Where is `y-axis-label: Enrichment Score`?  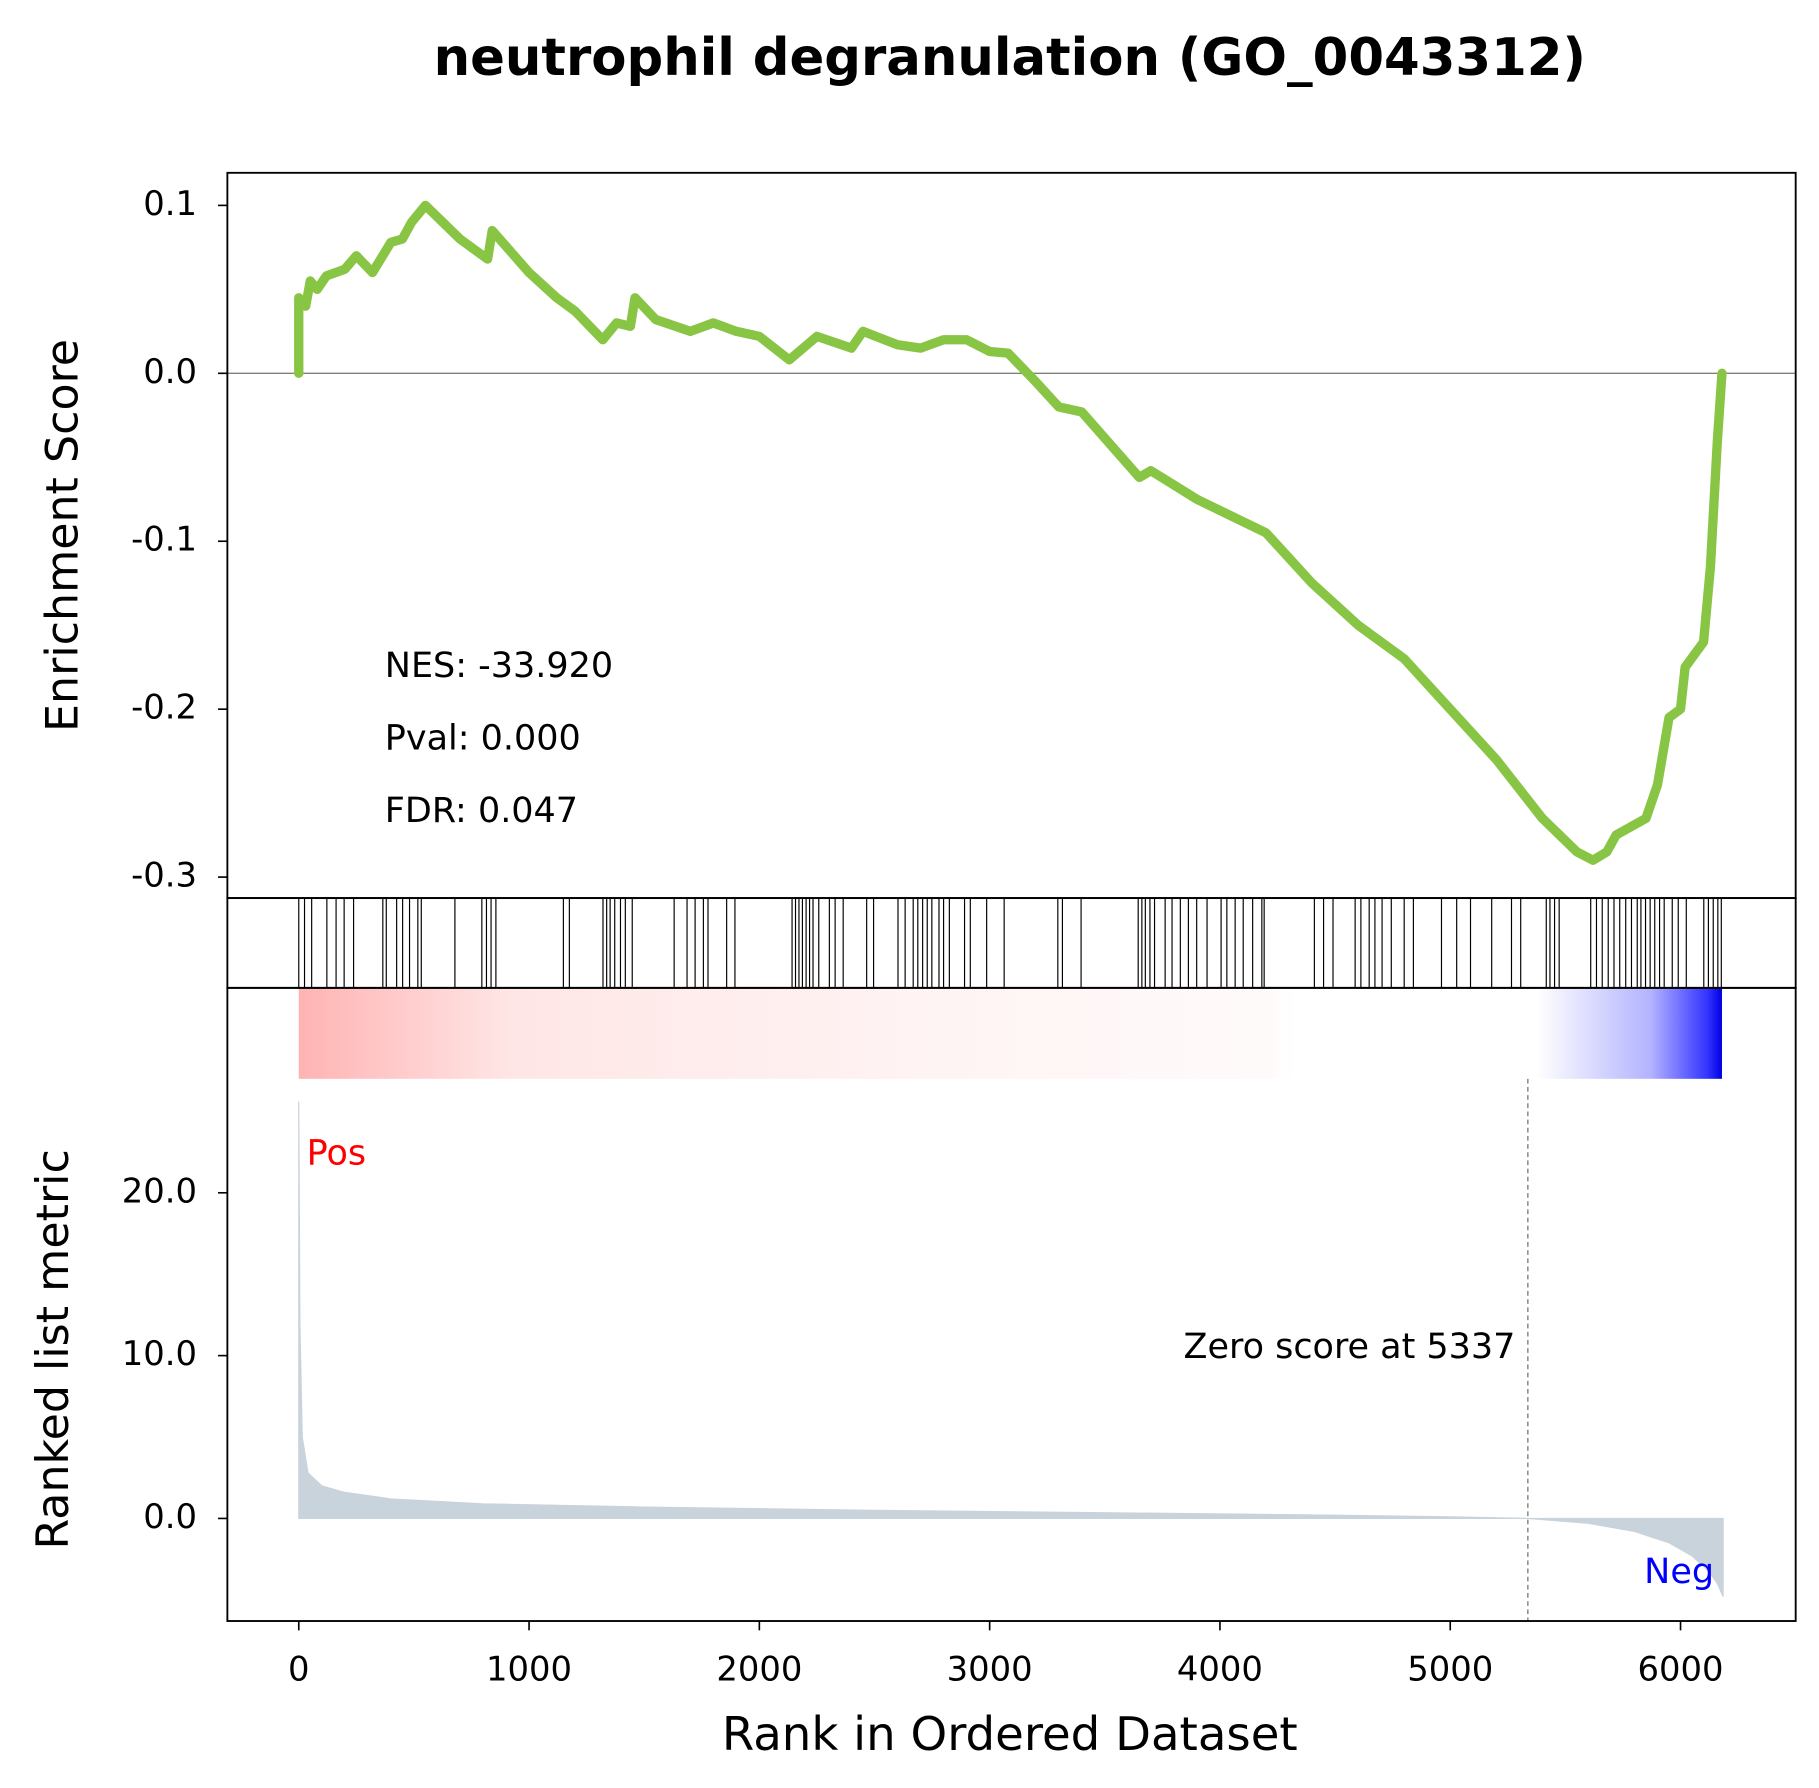 y-axis-label: Enrichment Score is located at coordinates (62, 535).